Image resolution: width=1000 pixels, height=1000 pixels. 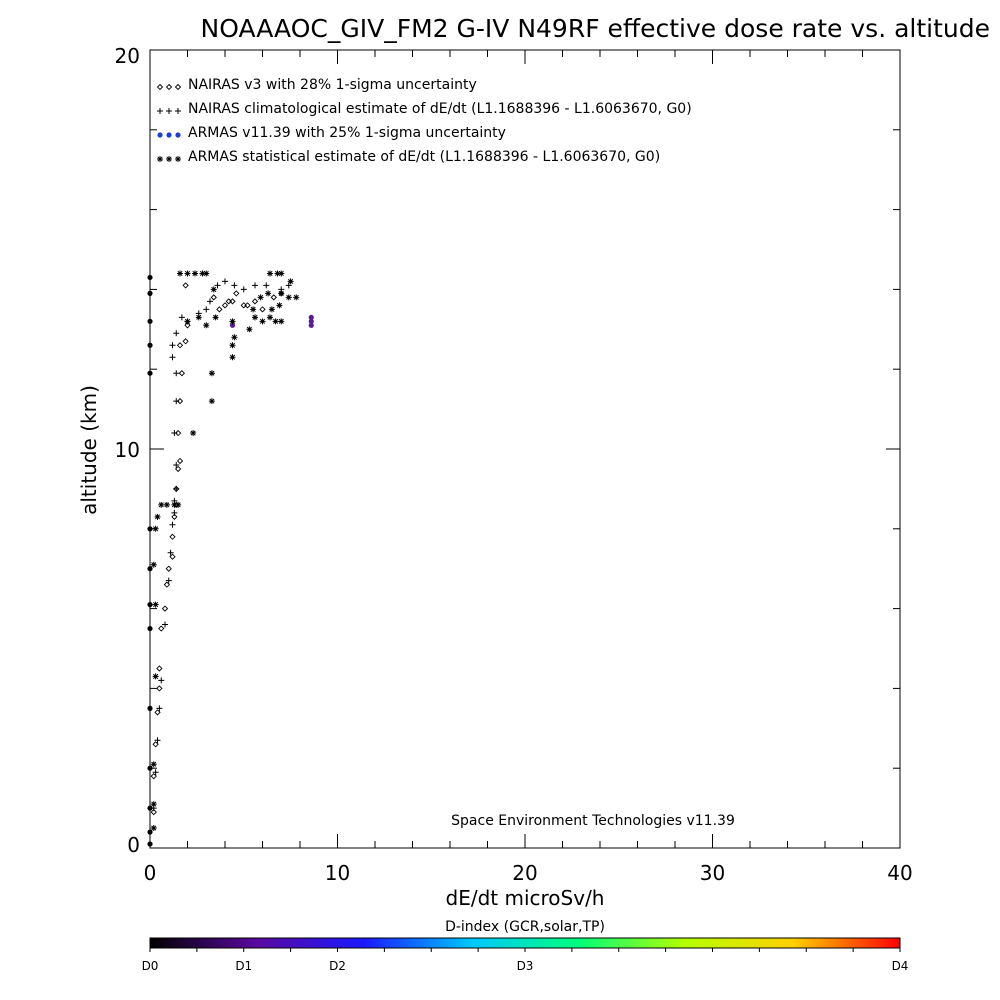 I want to click on y-tick-label: 0, so click(x=133, y=845).